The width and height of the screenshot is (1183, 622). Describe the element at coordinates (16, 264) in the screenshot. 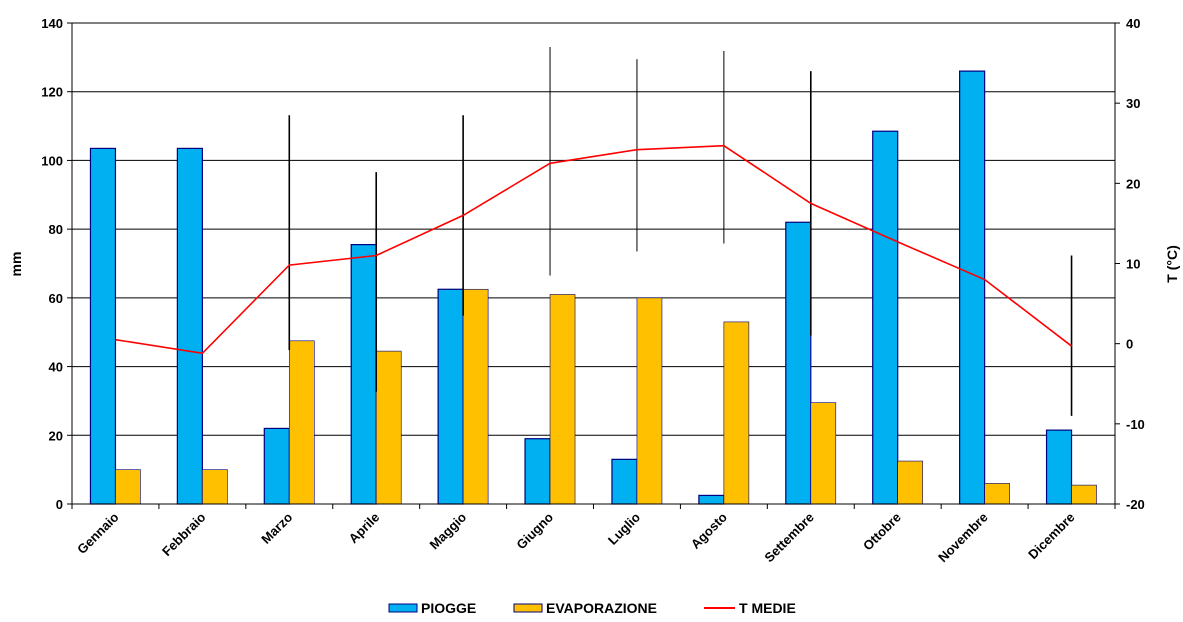

I see `y-axis-title: mm` at that location.